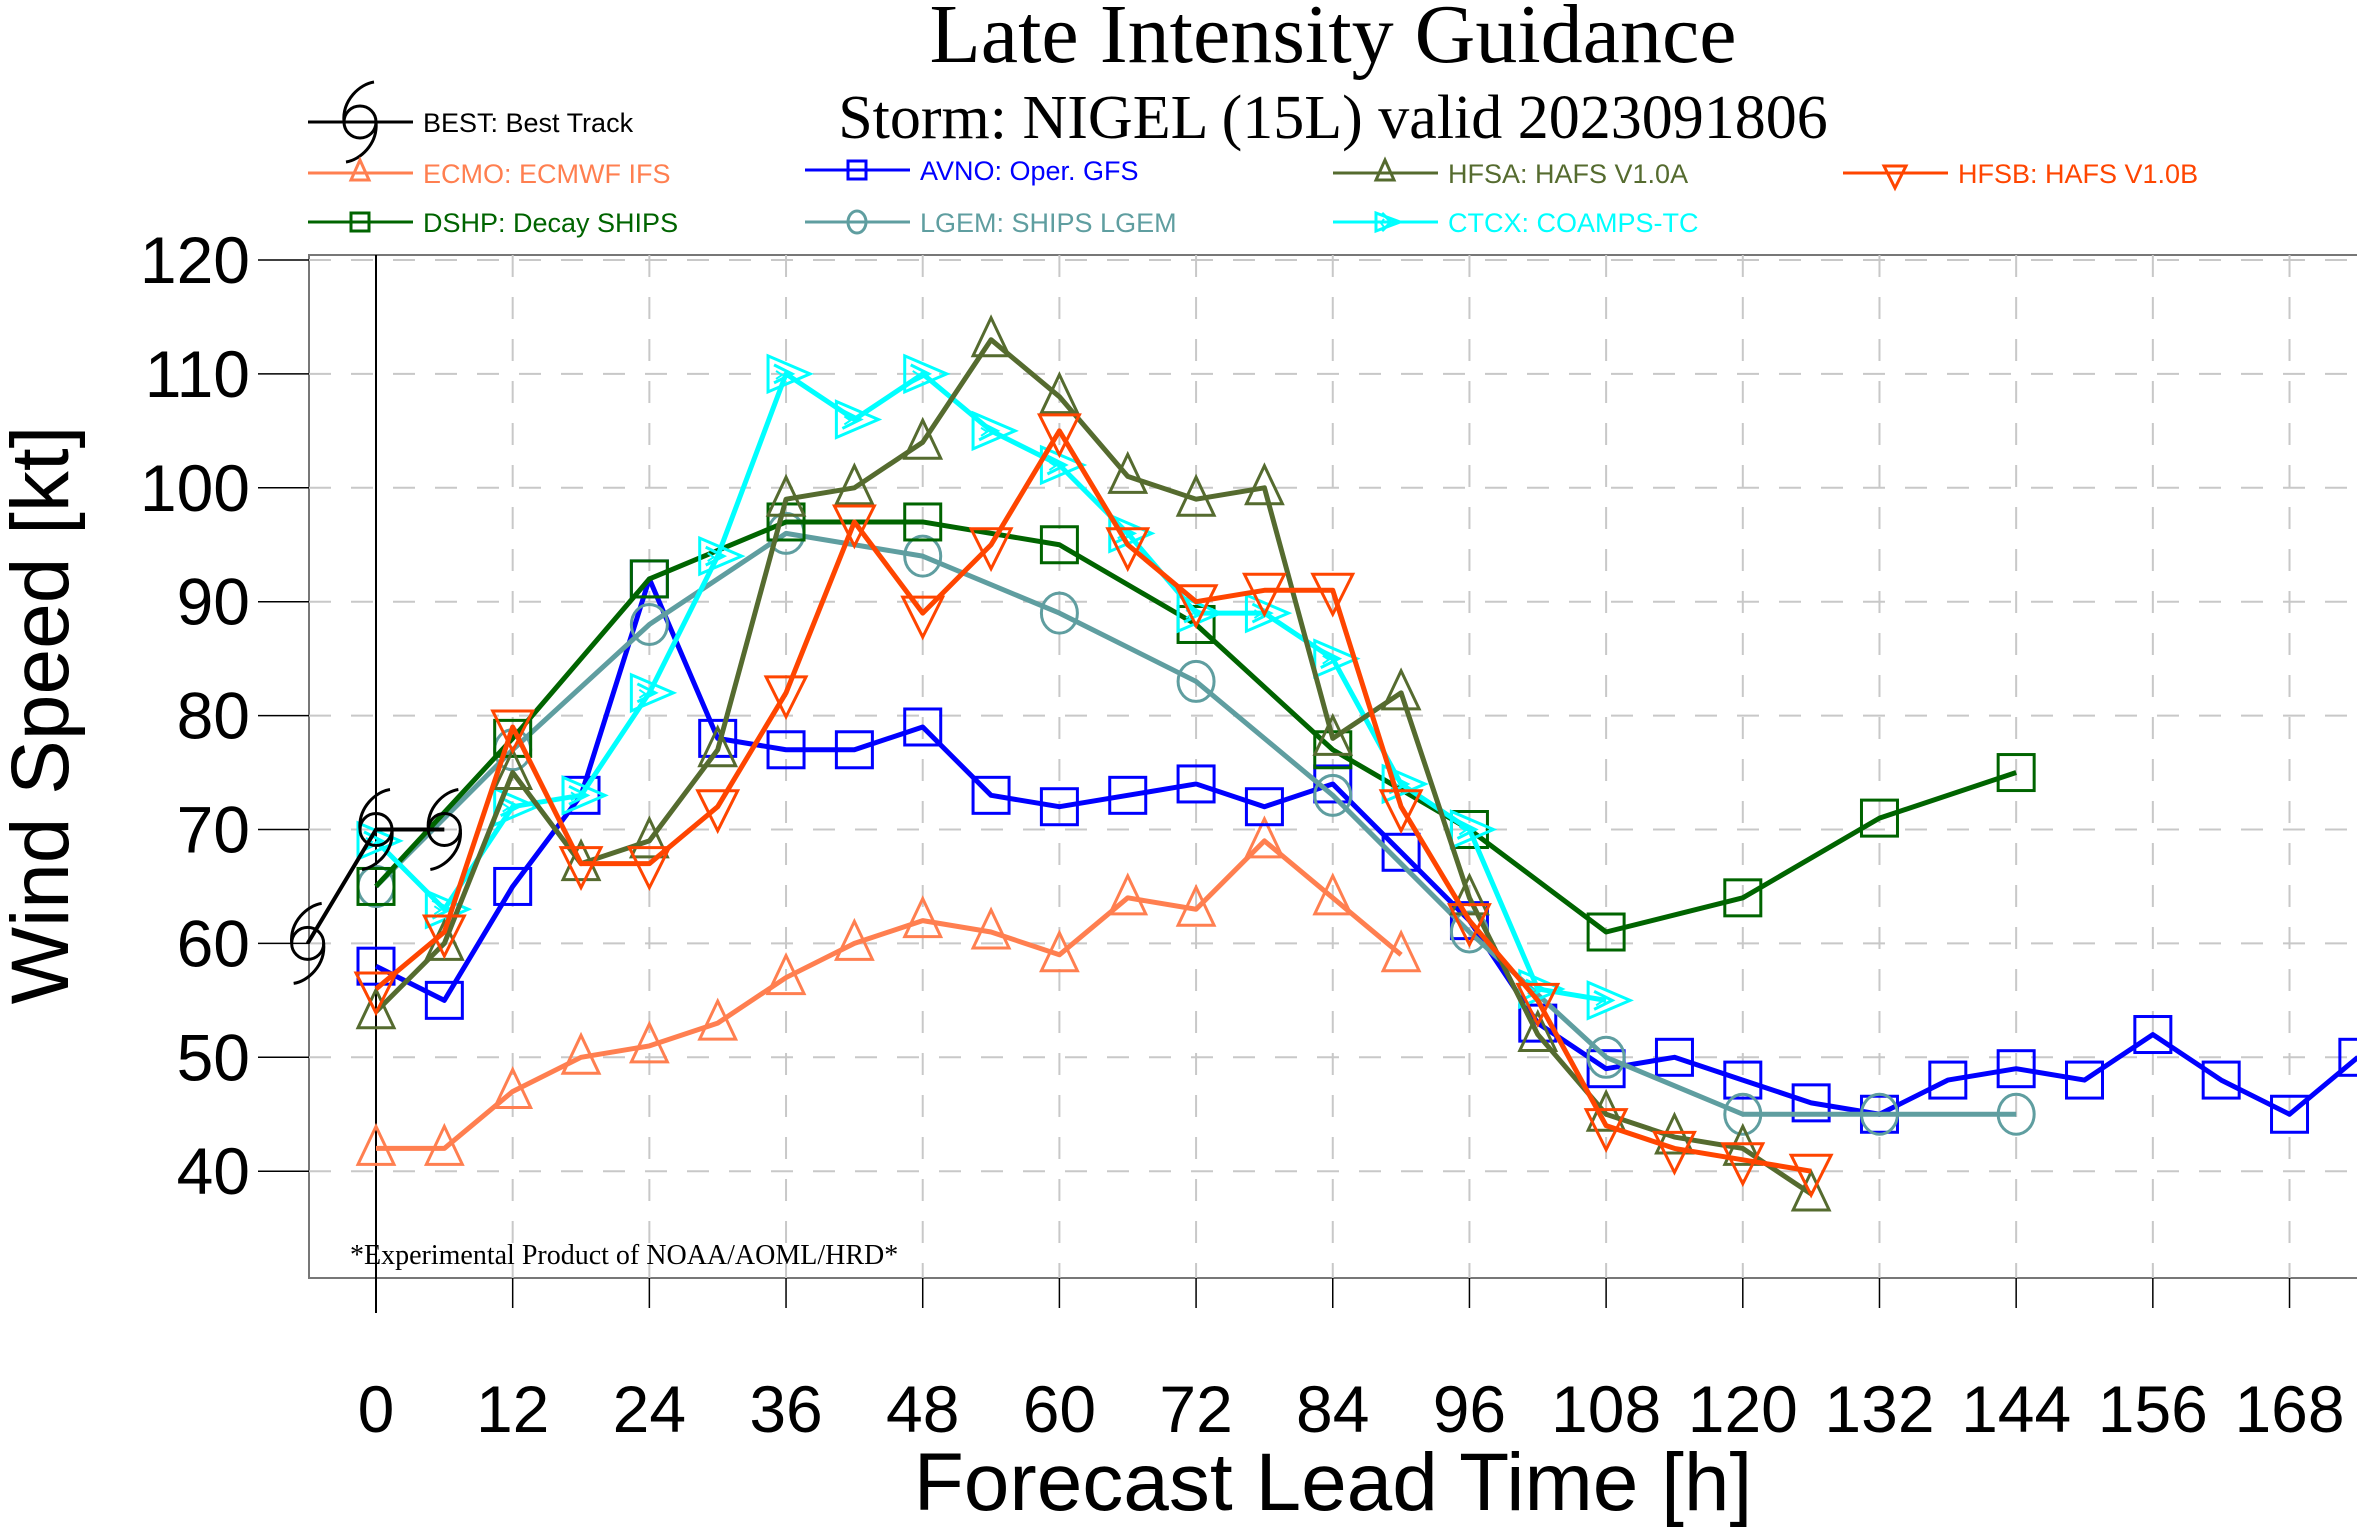  What do you see at coordinates (785, 1409) in the screenshot?
I see `x-tick-label: 36` at bounding box center [785, 1409].